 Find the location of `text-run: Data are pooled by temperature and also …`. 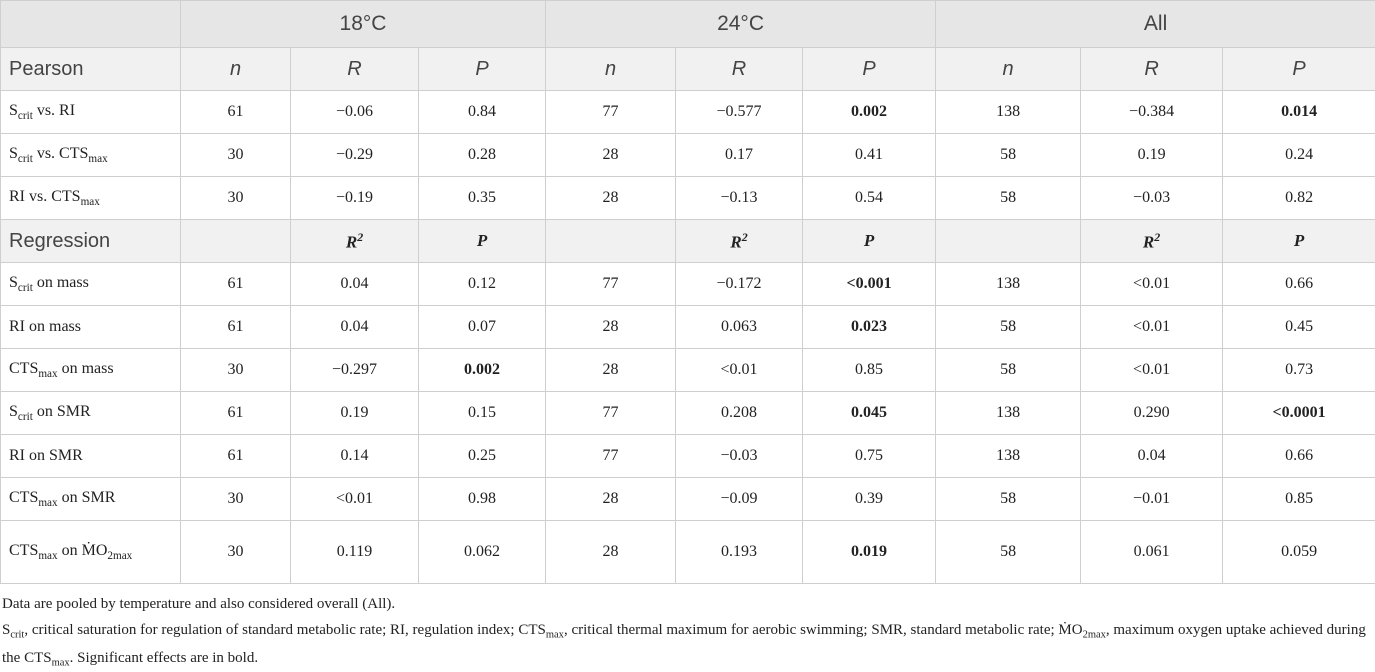

text-run: Data are pooled by temperature and also … is located at coordinates (199, 604).